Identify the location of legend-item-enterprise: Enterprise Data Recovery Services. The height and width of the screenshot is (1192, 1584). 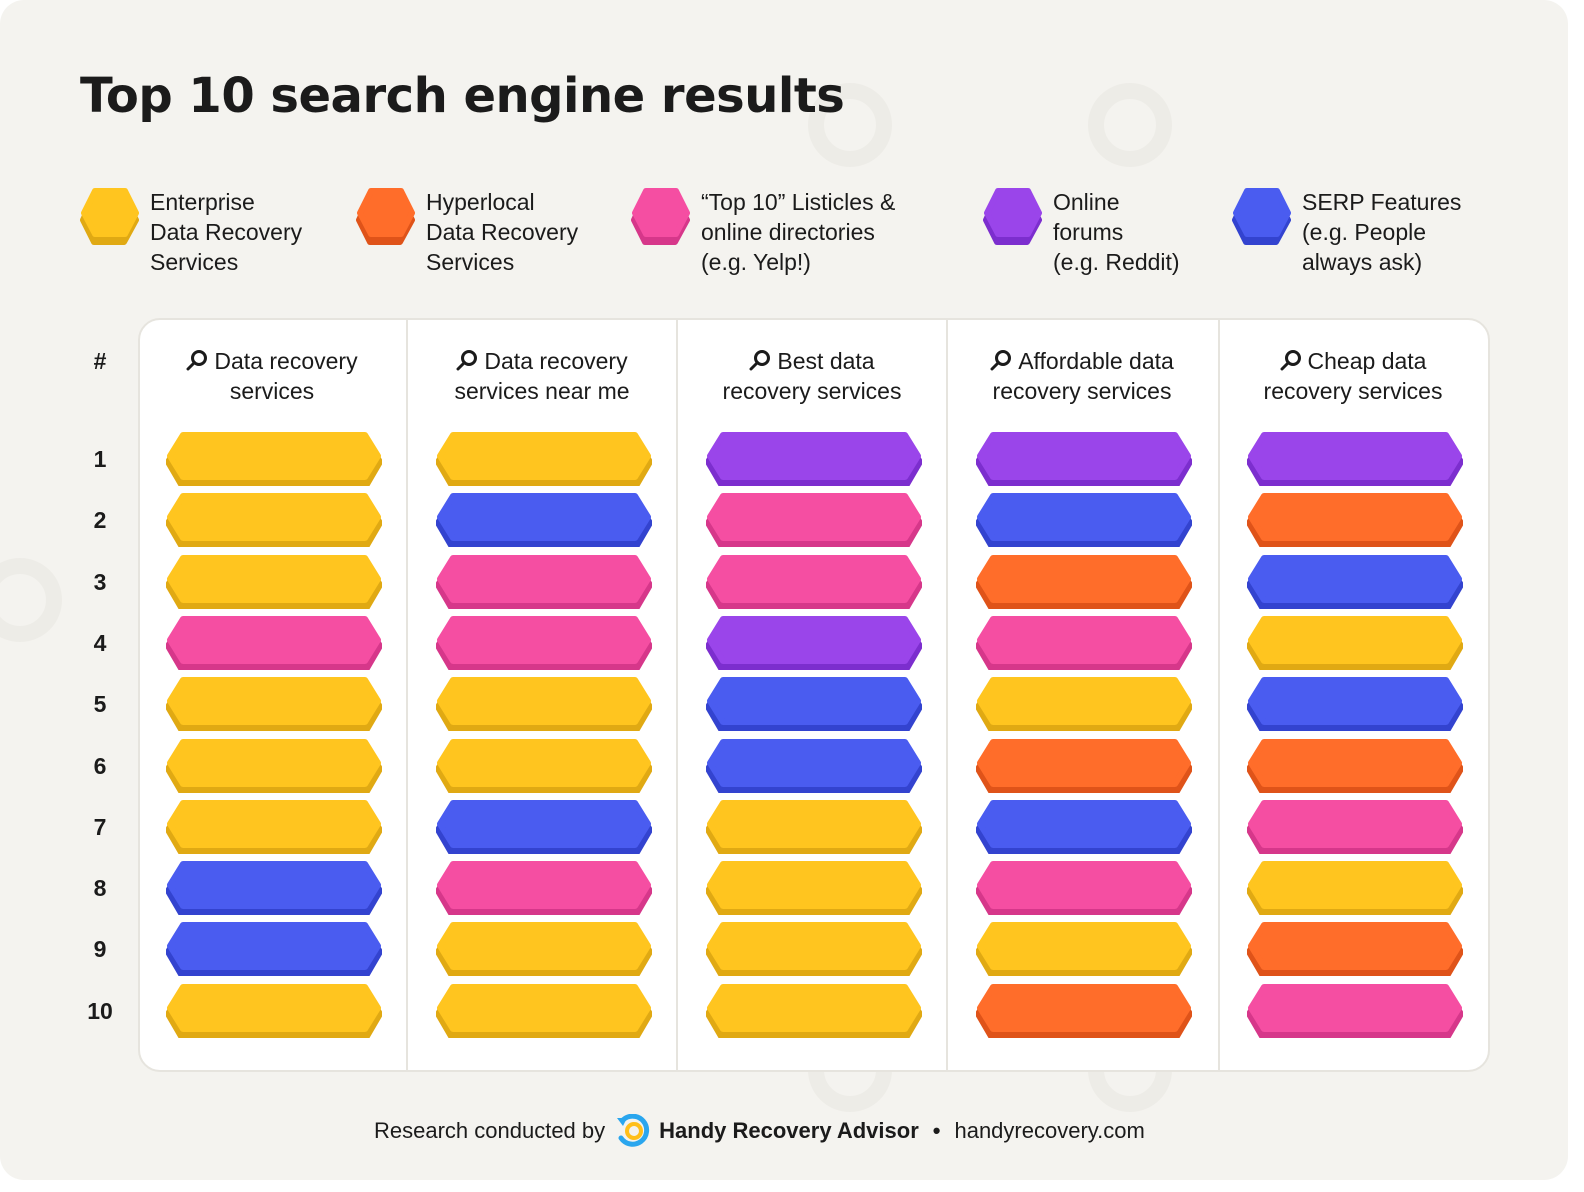
(210, 231).